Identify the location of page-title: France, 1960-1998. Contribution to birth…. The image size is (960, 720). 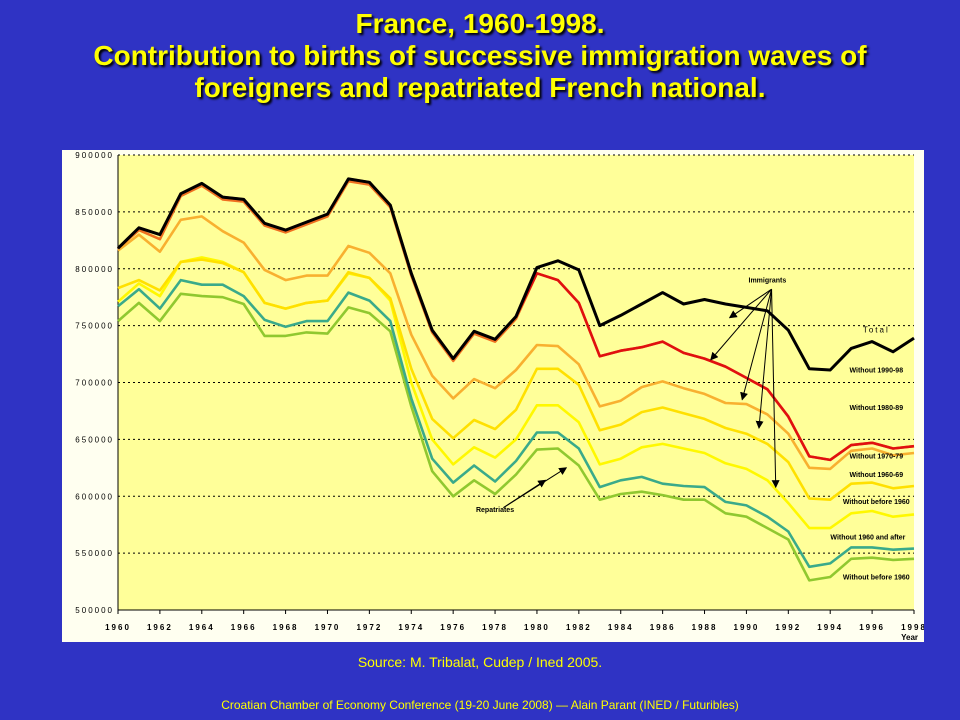
(480, 56).